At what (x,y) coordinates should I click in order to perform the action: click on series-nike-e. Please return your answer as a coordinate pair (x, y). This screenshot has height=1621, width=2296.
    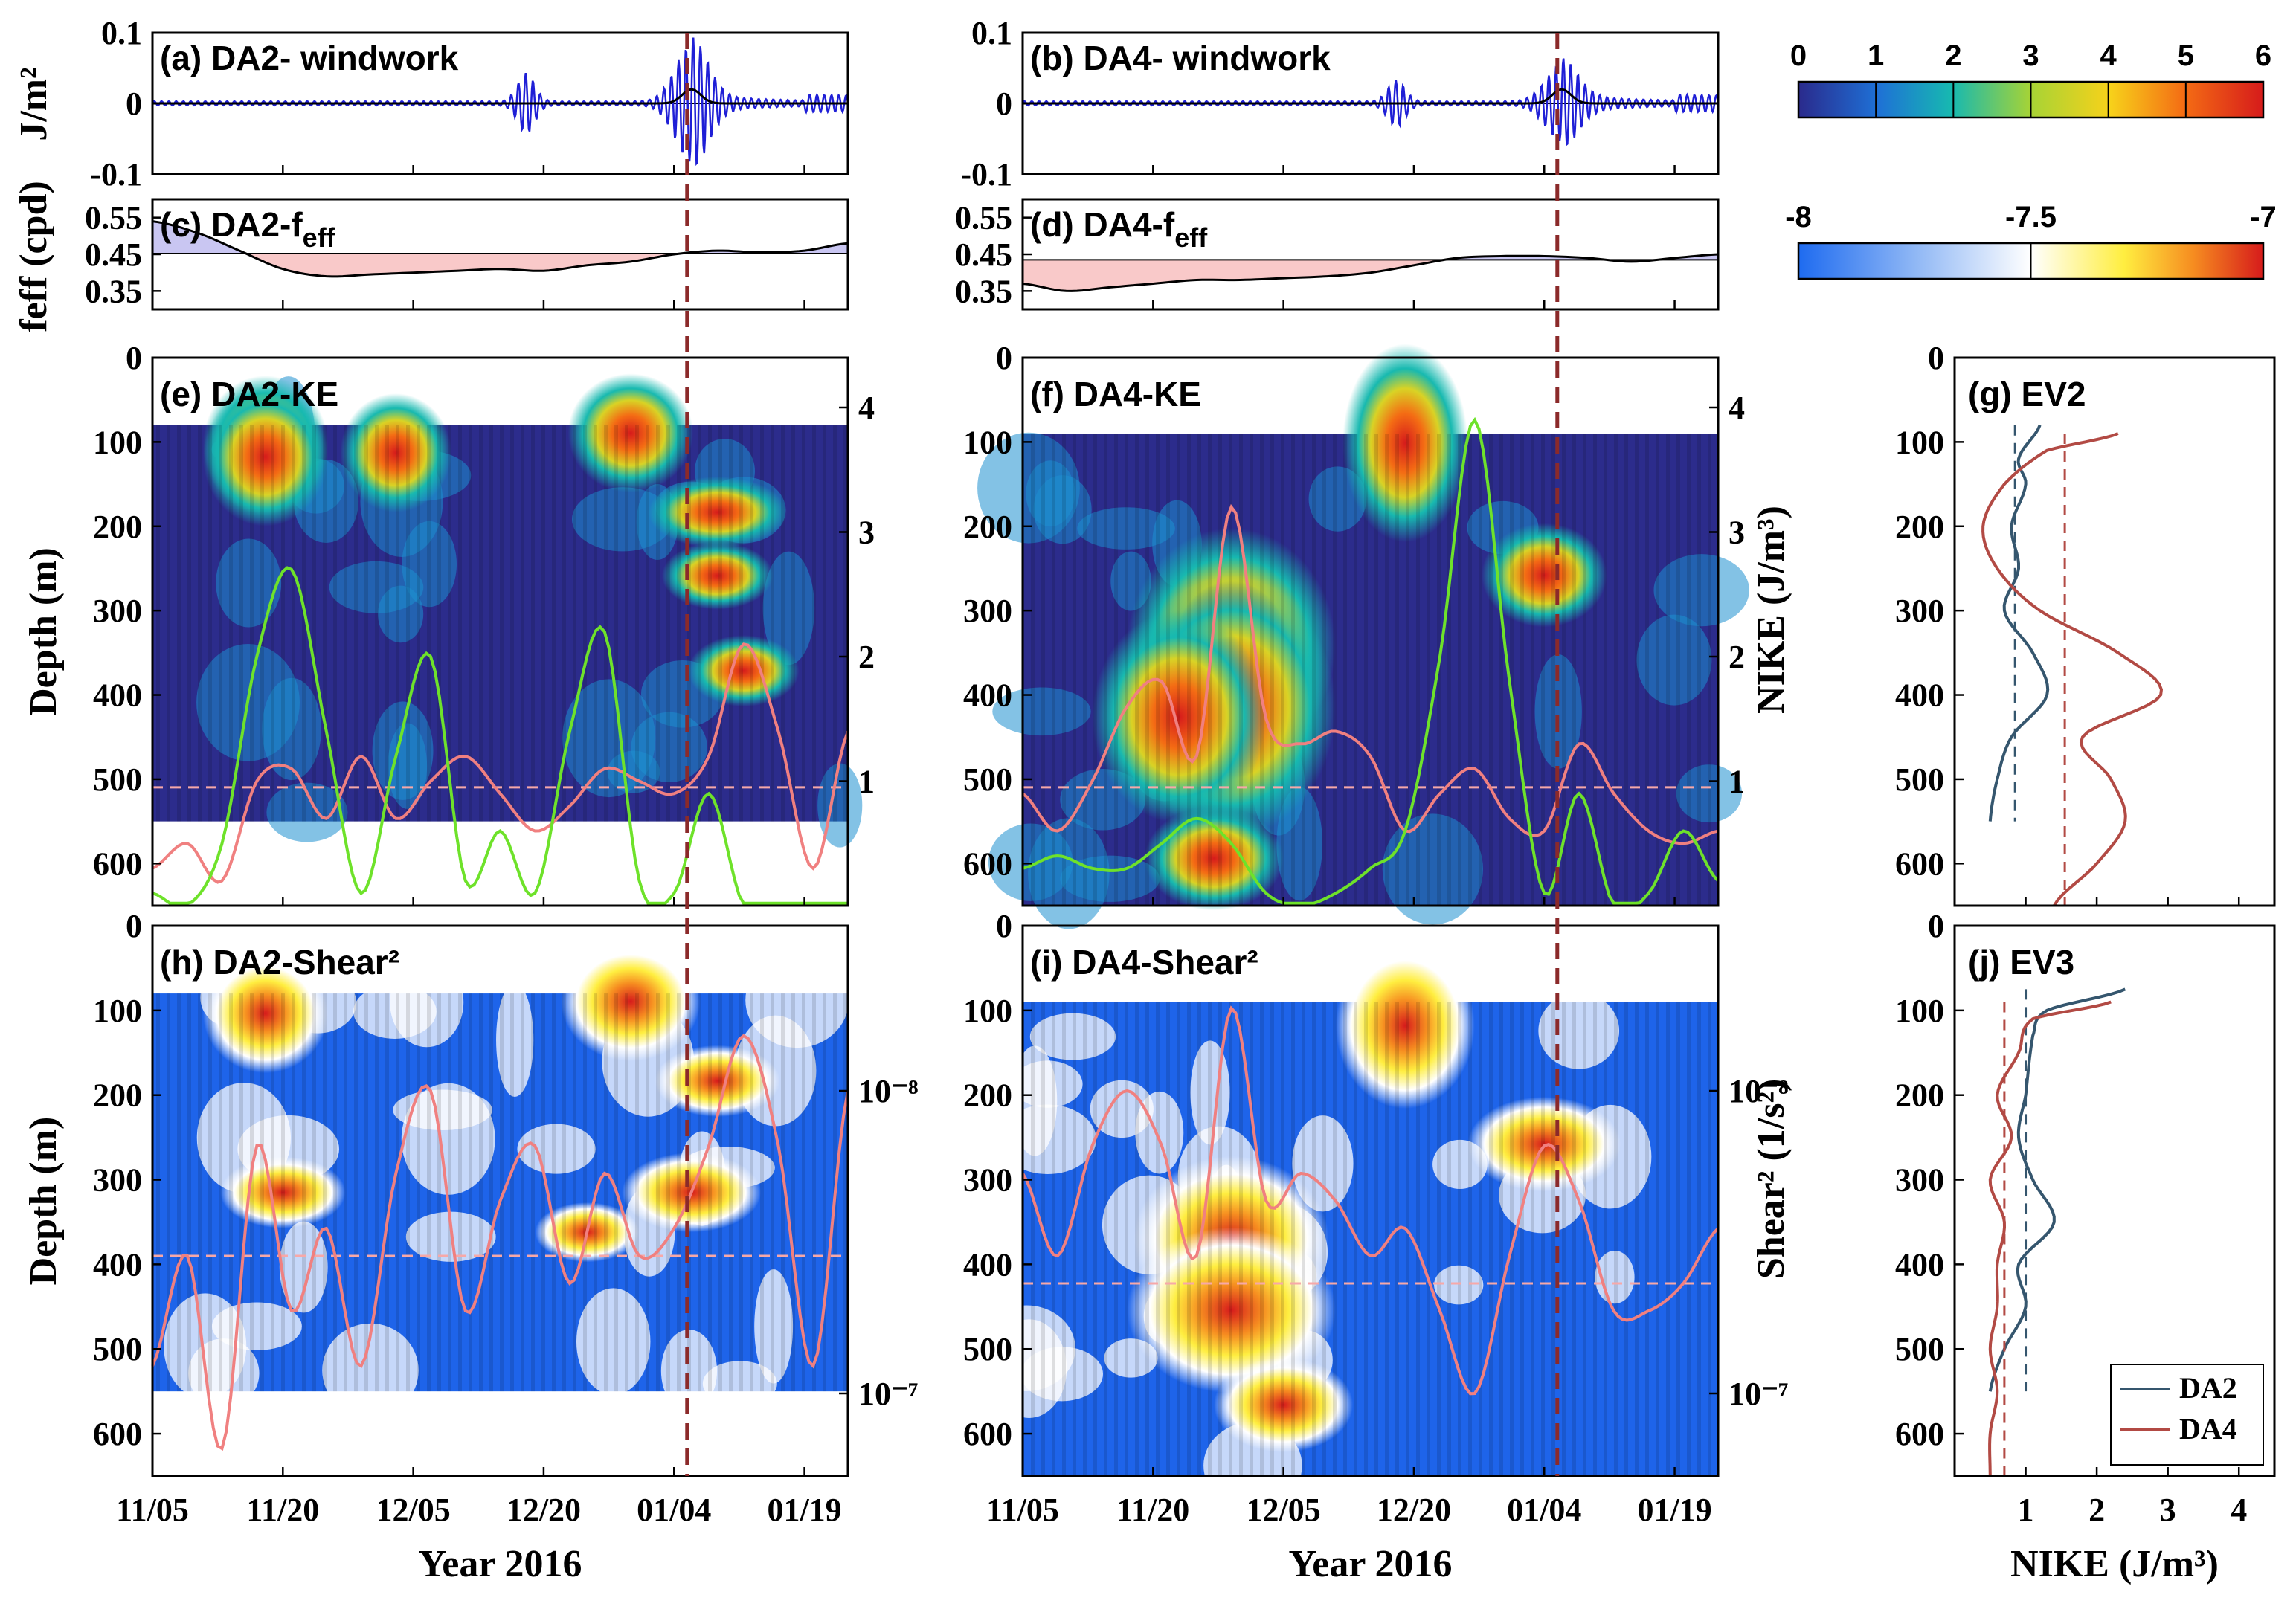
    Looking at the image, I should click on (500, 763).